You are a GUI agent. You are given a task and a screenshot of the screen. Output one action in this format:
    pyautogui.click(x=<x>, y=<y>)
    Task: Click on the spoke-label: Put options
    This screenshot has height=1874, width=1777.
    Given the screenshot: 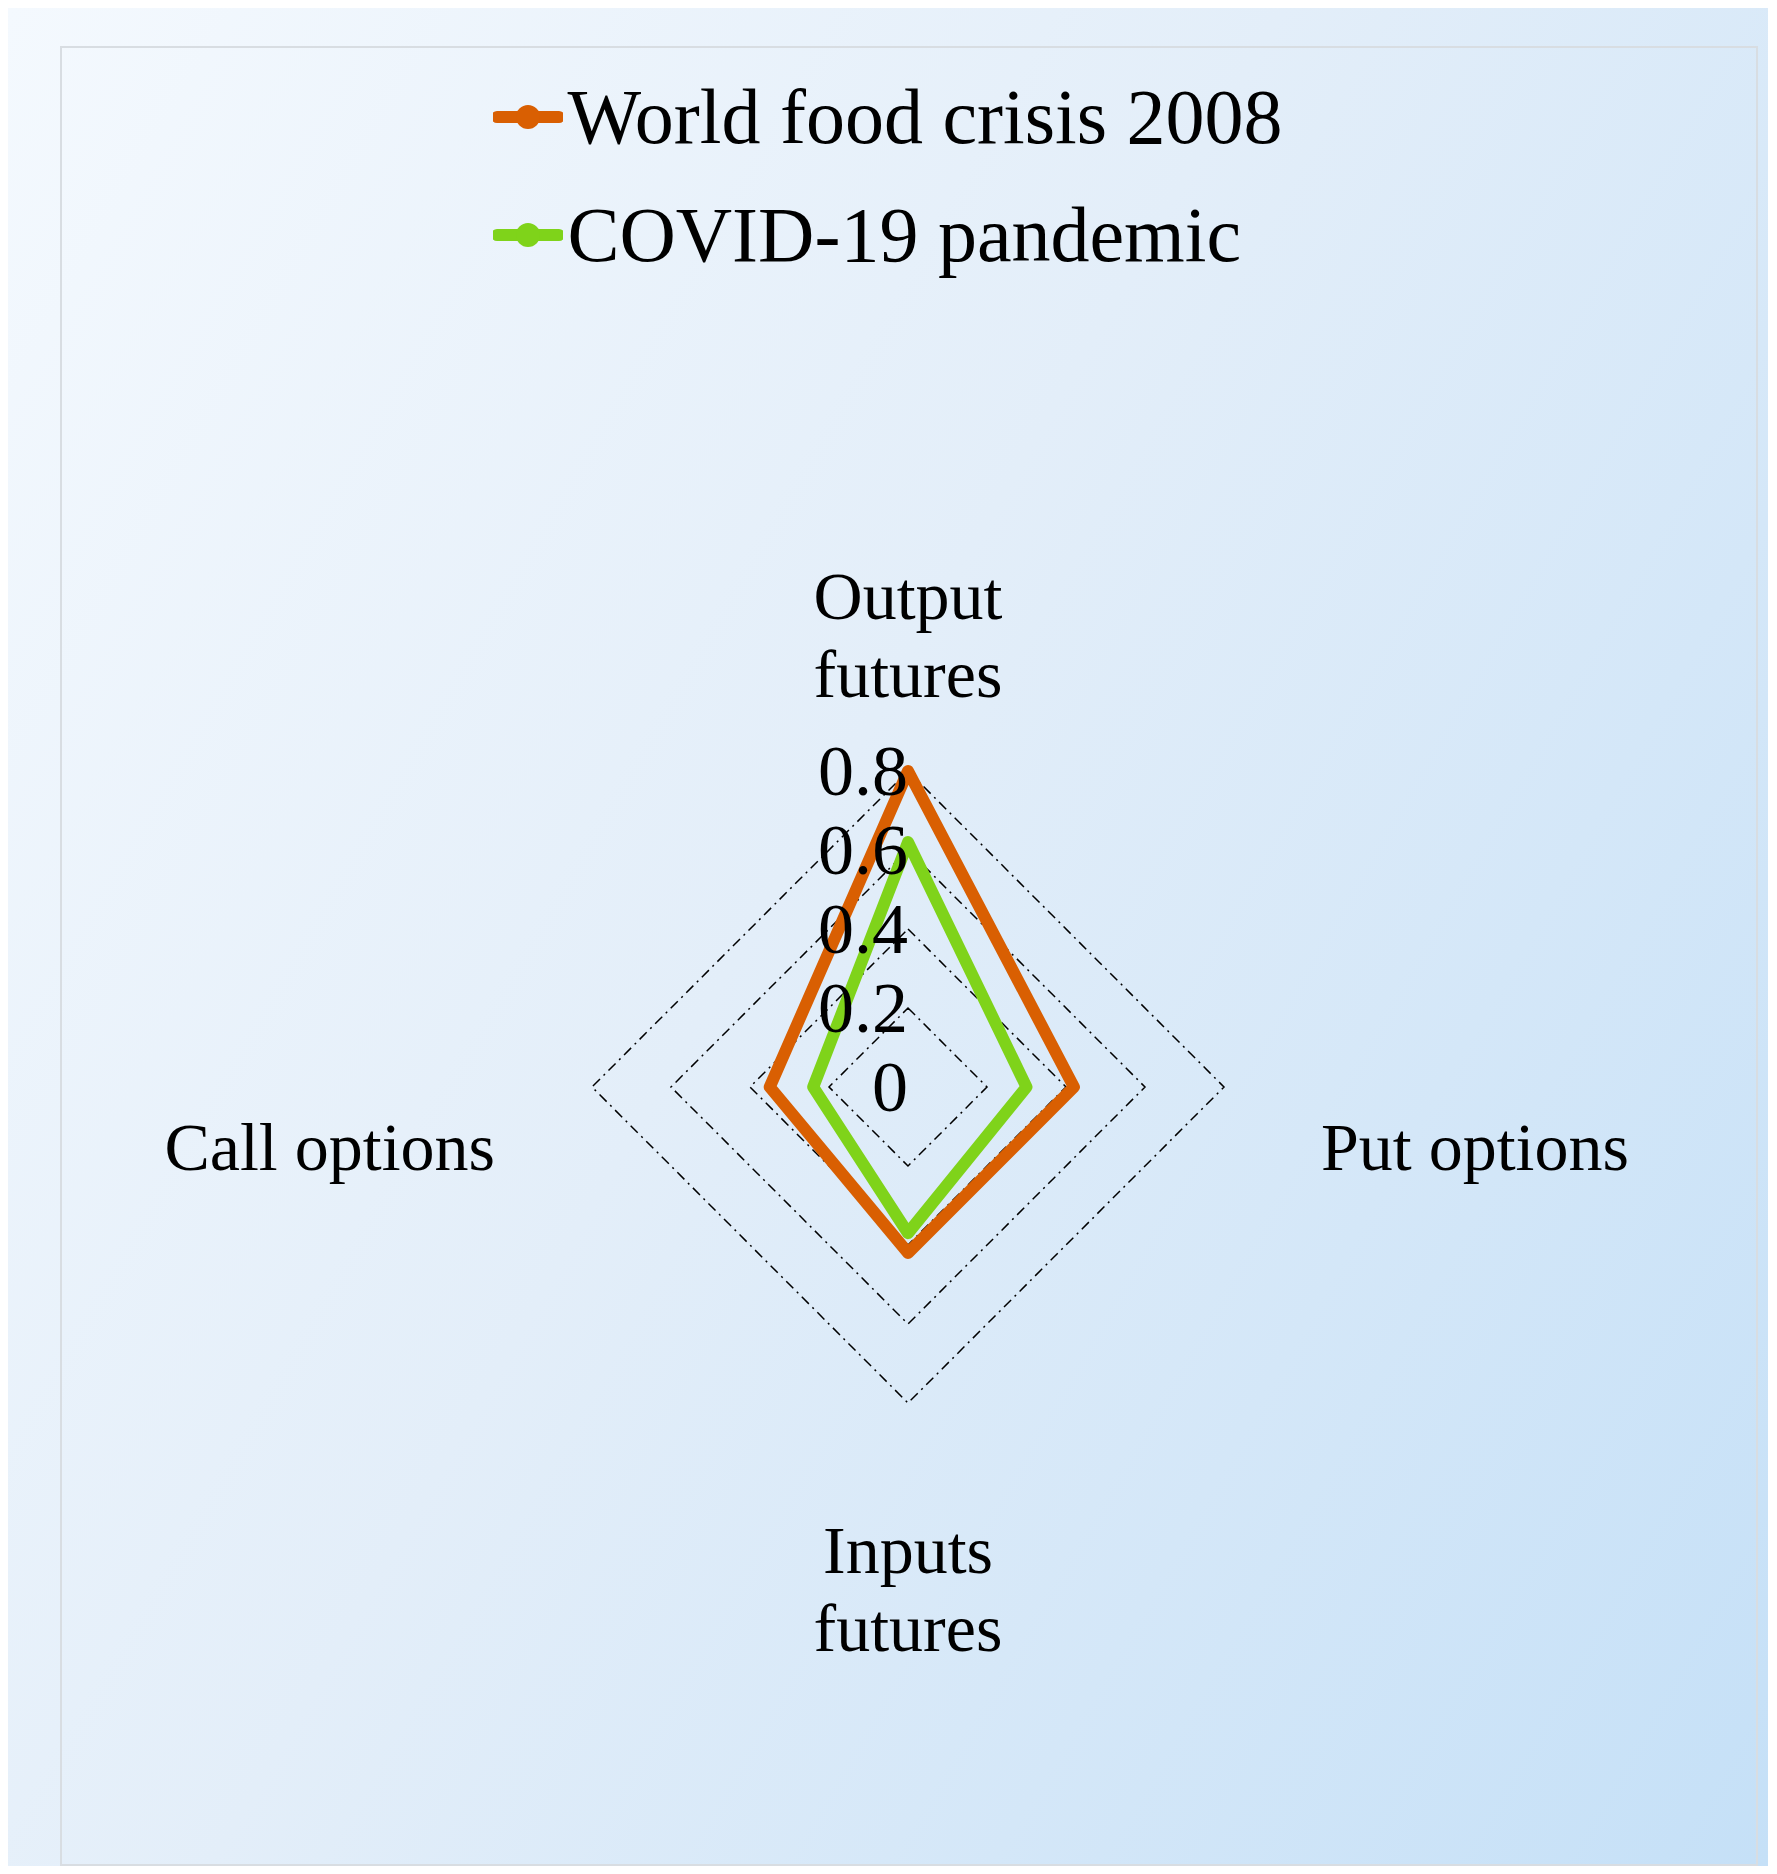 What is the action you would take?
    pyautogui.click(x=1475, y=1147)
    